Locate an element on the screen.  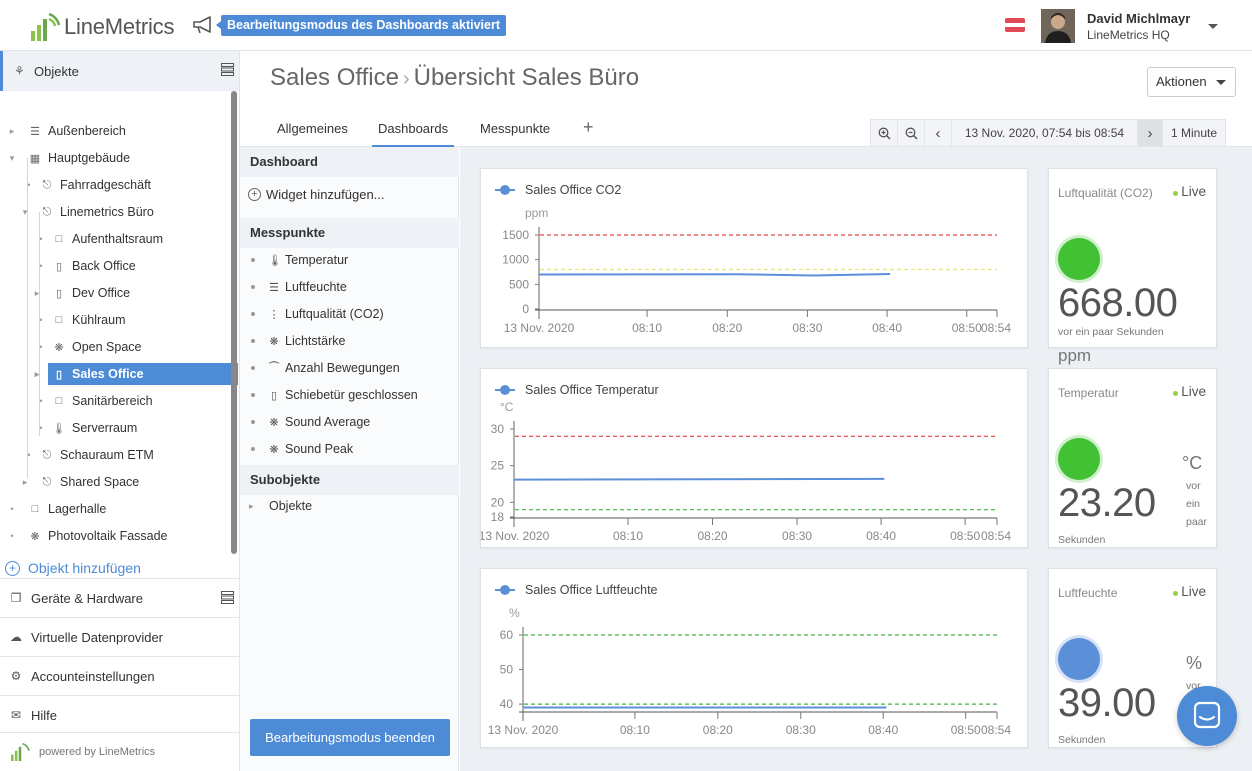
breadcrumb-parent: Sales Office is located at coordinates (334, 77).